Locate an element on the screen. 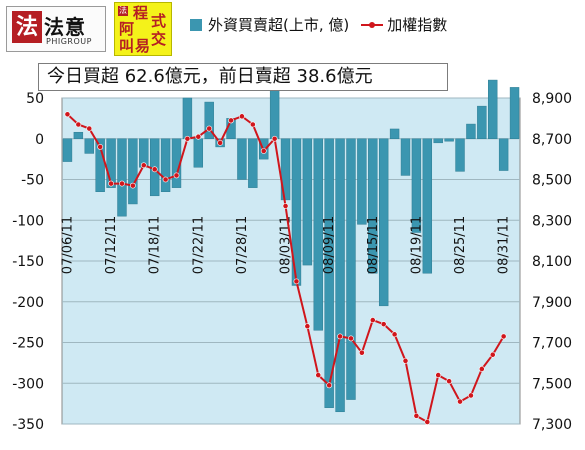 The height and width of the screenshot is (450, 585). fayi-logo: 法 法意 PHIGROUP is located at coordinates (56, 29).